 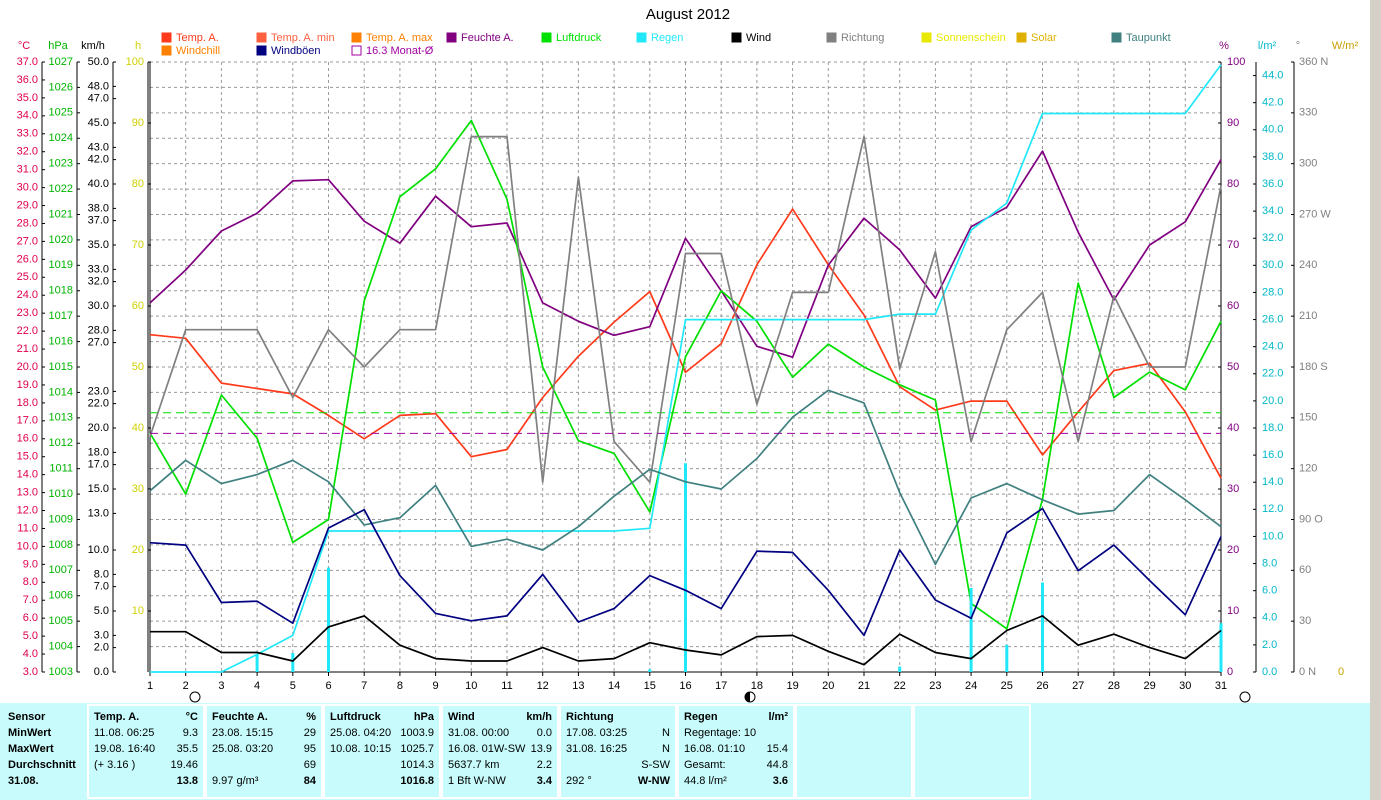 I want to click on y-tick-label: 6.0, so click(x=1269, y=591).